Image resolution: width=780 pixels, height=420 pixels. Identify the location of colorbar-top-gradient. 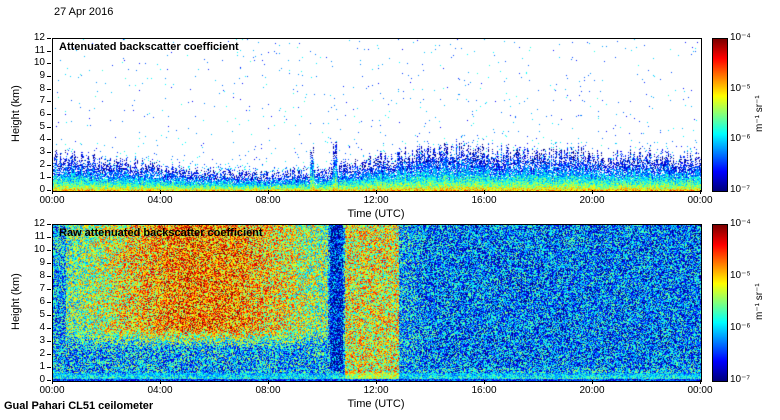
(720, 115).